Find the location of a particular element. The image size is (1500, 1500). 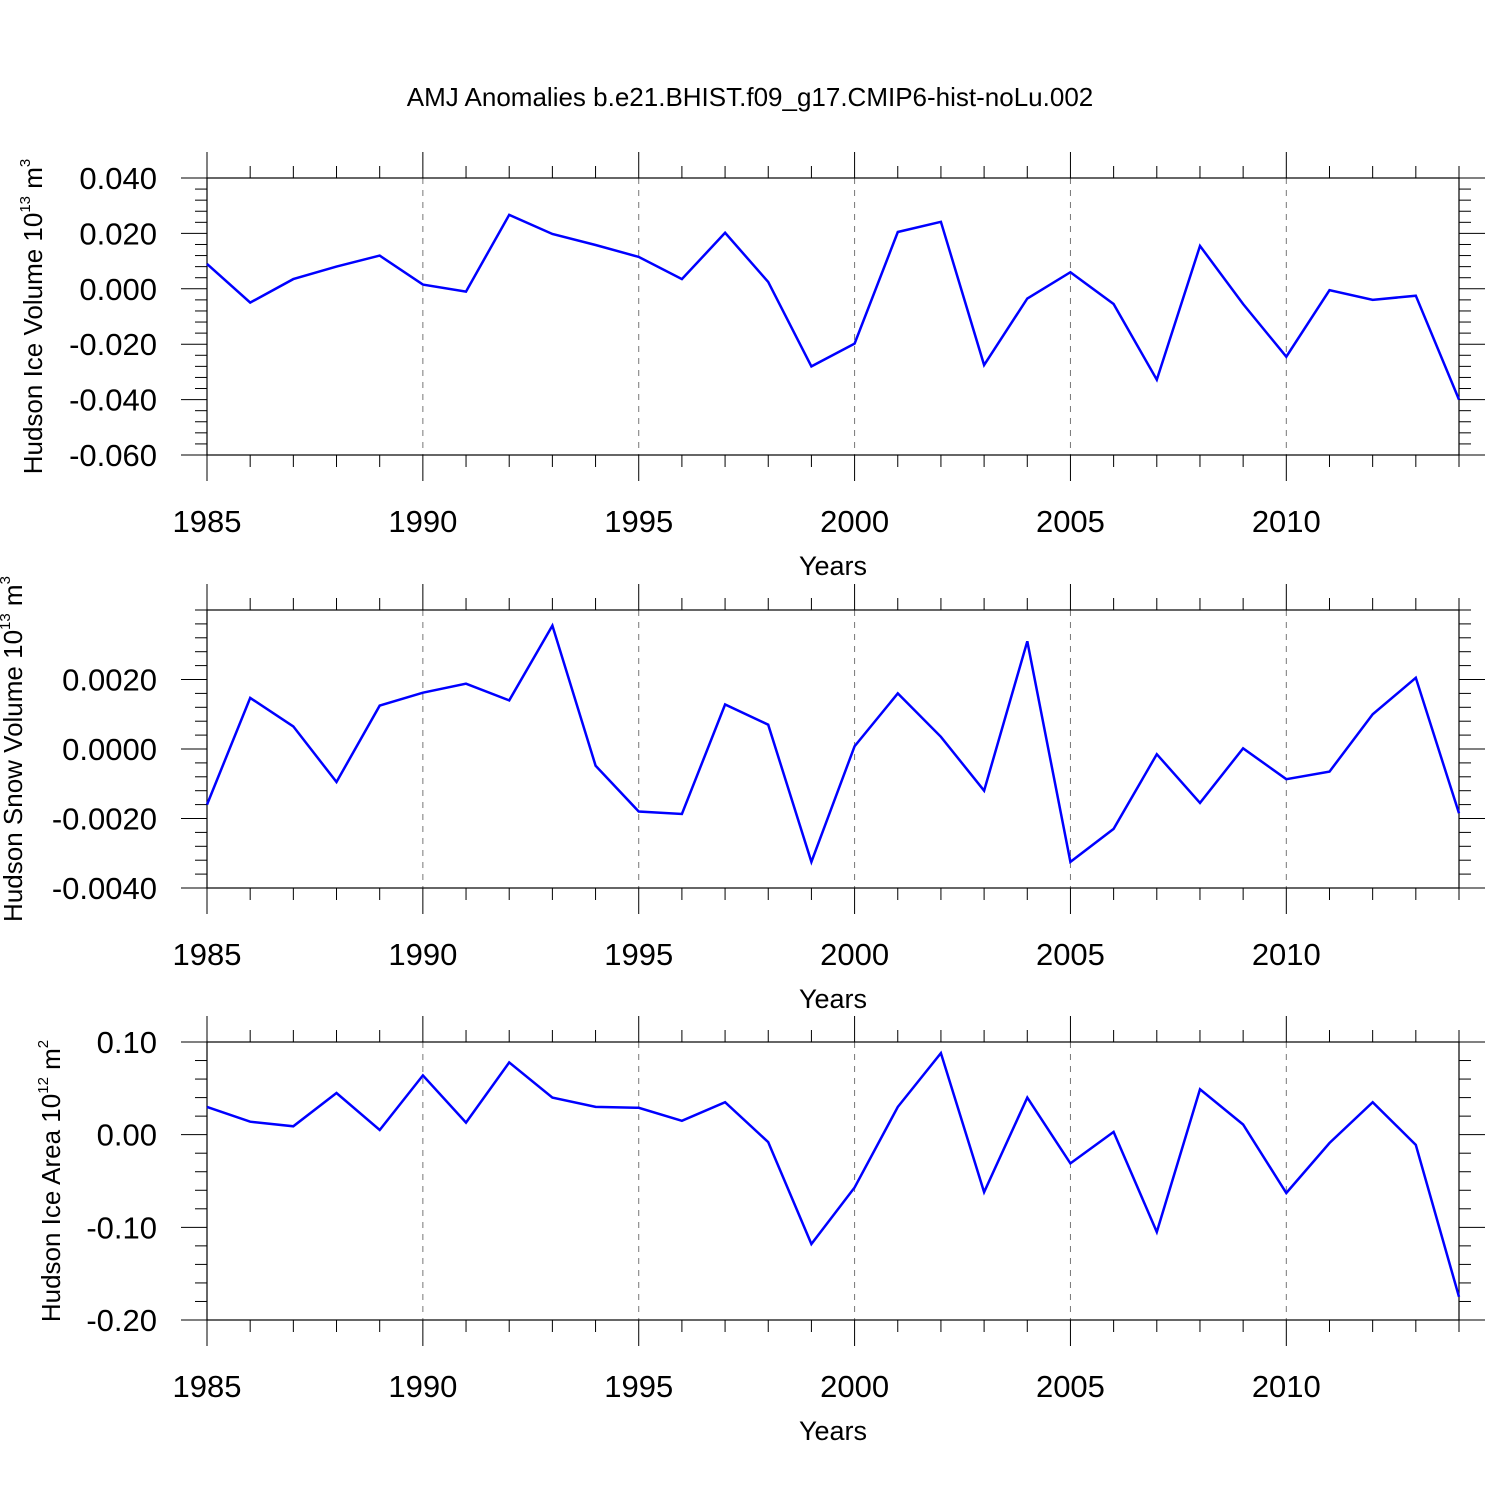

y-tick-label: 0.10 is located at coordinates (127, 1042).